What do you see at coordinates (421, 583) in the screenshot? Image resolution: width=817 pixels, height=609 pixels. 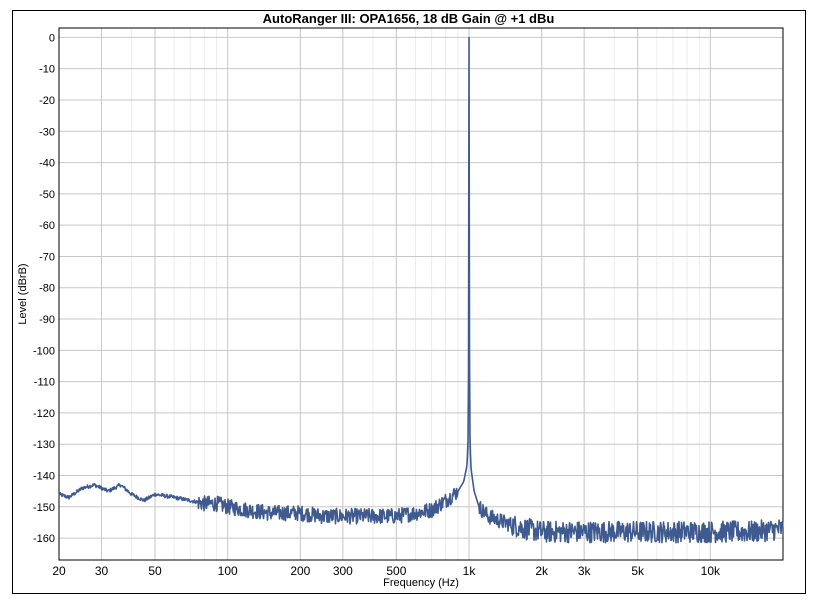 I see `x-axis-label: Frequency (Hz)` at bounding box center [421, 583].